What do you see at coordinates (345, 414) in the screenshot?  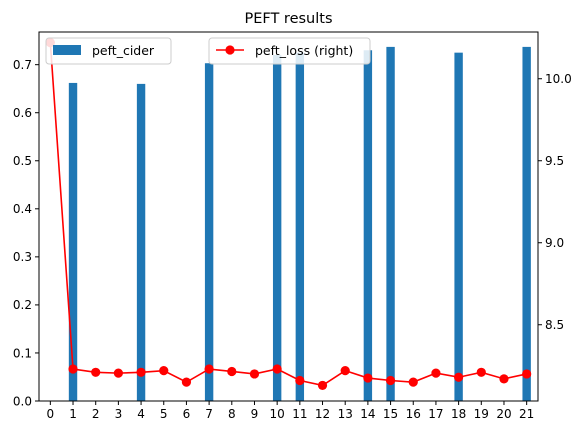 I see `x-tick-label-13: 13` at bounding box center [345, 414].